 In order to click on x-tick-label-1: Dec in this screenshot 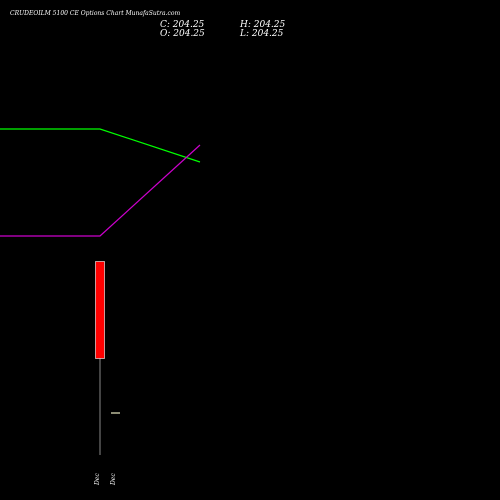, I will do `click(97, 479)`.